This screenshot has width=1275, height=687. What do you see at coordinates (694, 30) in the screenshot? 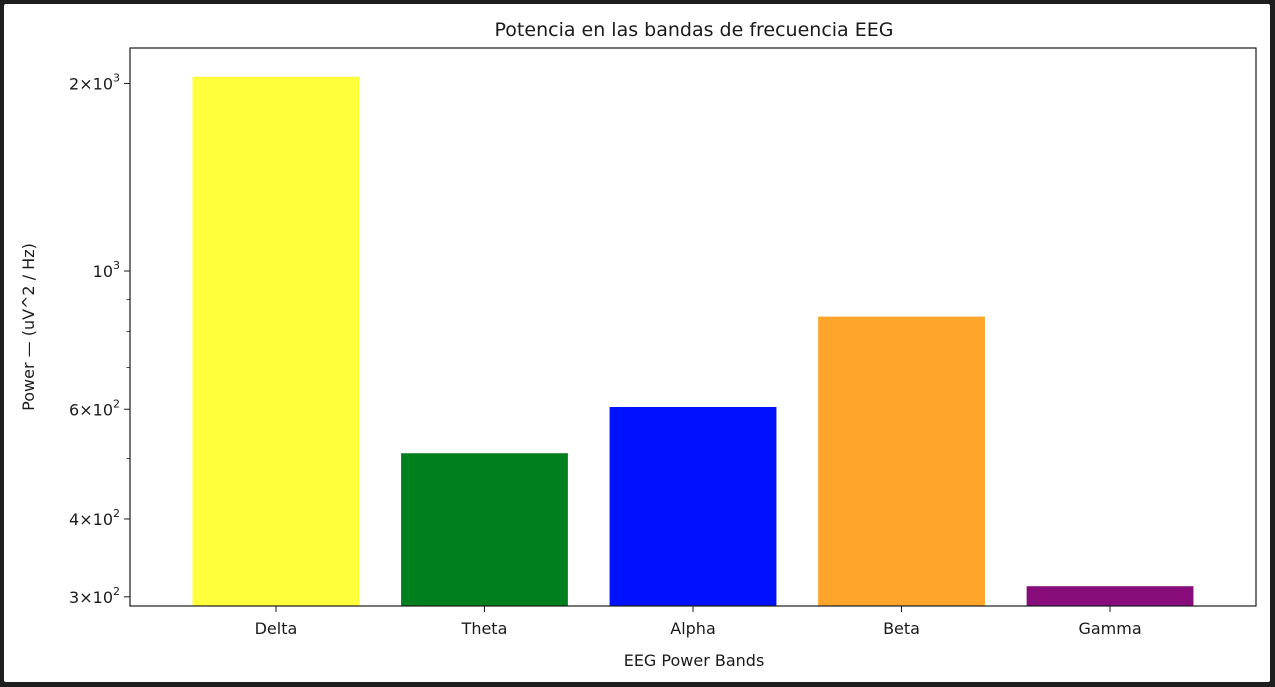
I see `chart-title: Potencia en las bandas de frecuencia EEG` at bounding box center [694, 30].